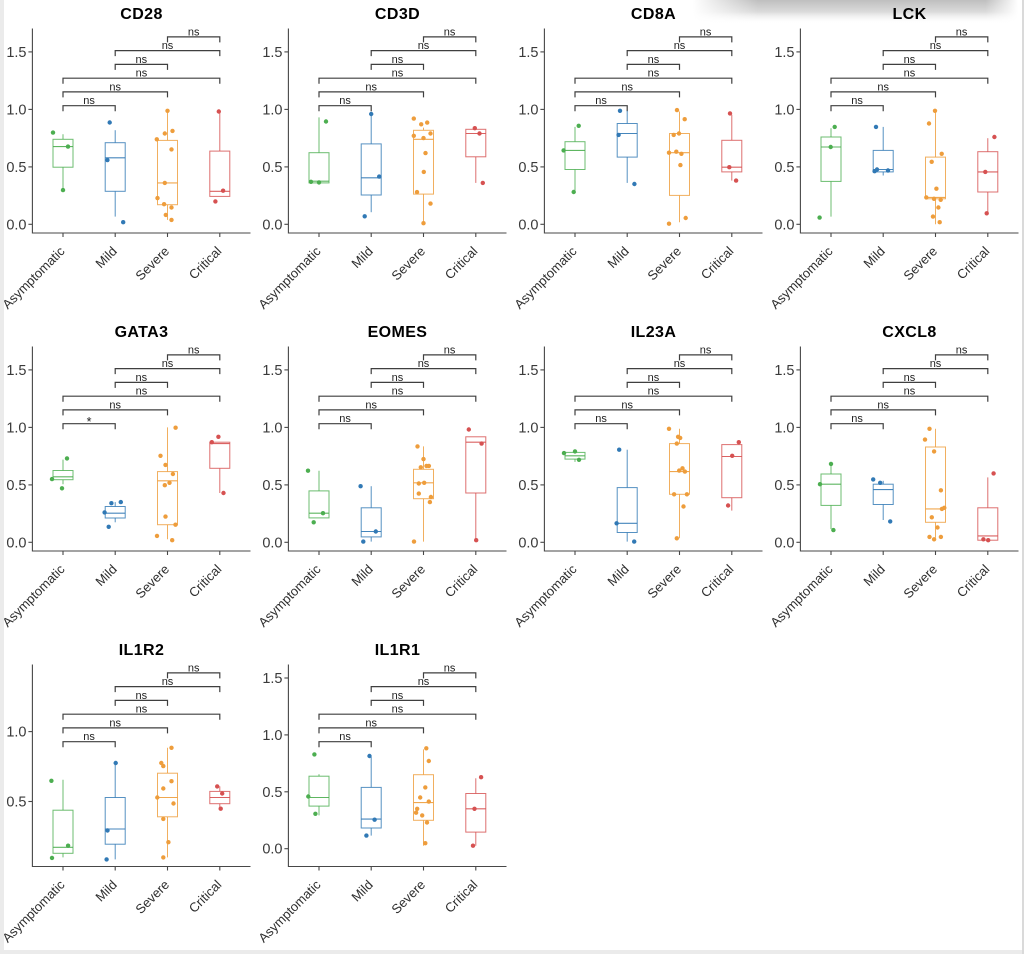  I want to click on svg-text: EOMES, so click(398, 332).